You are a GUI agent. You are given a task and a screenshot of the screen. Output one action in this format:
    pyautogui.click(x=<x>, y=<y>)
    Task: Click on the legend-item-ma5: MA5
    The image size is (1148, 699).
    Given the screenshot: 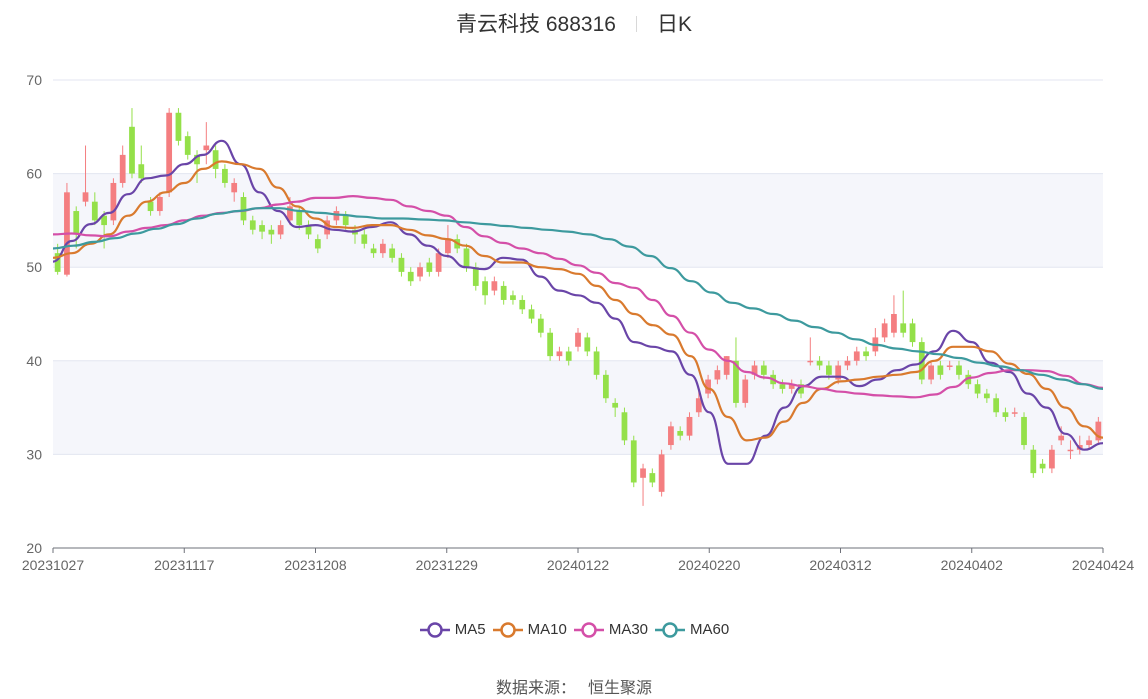 What is the action you would take?
    pyautogui.click(x=452, y=629)
    